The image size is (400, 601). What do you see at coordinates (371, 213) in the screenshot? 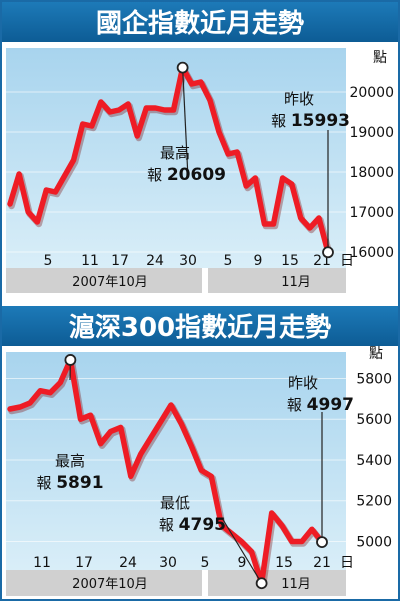
I see `hsce-y-tick-17000: 17000` at bounding box center [371, 213].